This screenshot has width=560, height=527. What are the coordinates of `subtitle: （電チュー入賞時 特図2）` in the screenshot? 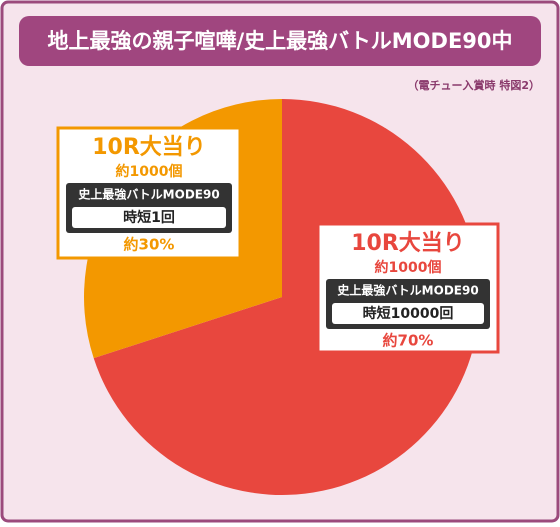 It's located at (474, 85).